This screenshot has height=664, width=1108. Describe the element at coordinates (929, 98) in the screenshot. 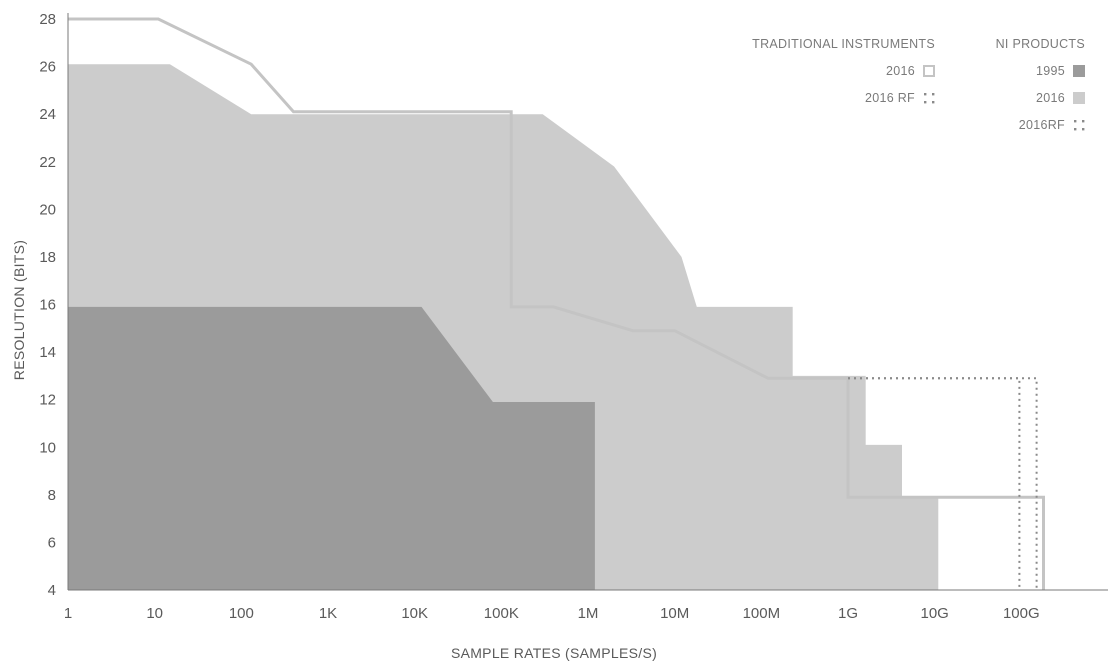

I see `legend-swatch-trad-2016-rf` at that location.